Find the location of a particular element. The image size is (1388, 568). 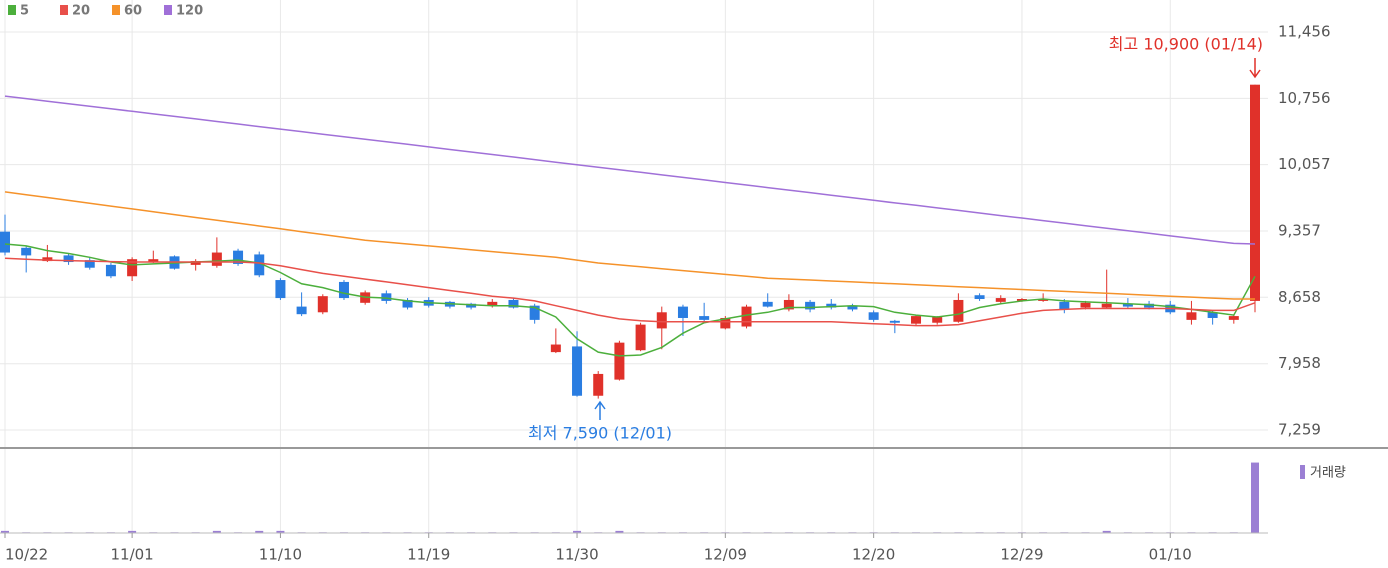

x-tick-label: 11/19 is located at coordinates (428, 555).